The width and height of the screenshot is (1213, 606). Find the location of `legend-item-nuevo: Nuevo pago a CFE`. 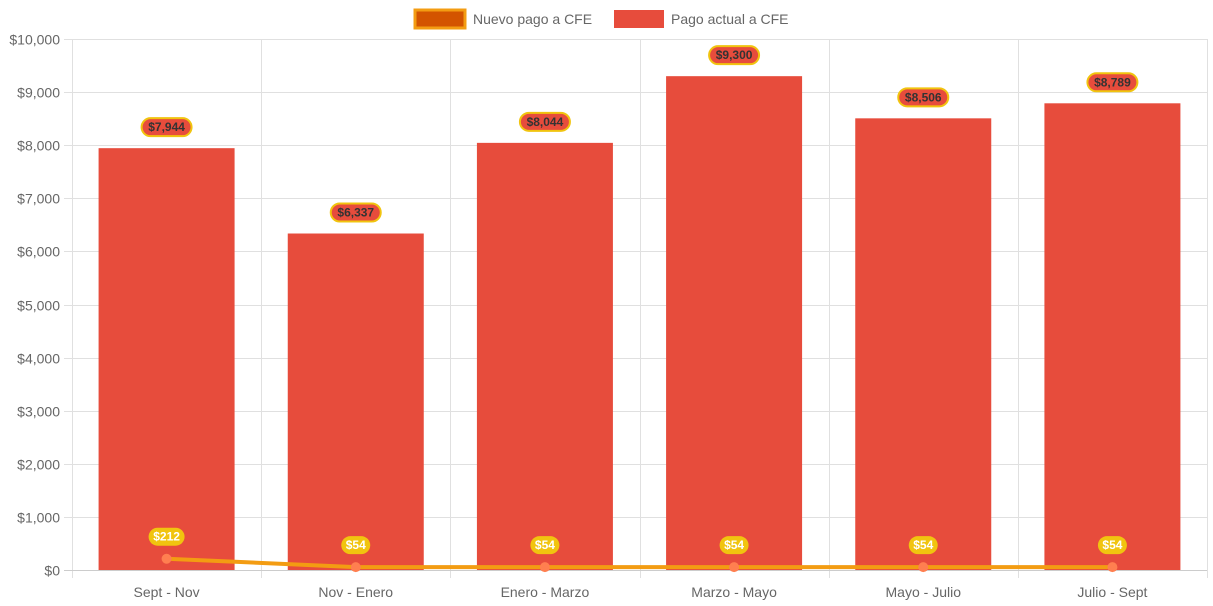

legend-item-nuevo: Nuevo pago a CFE is located at coordinates (502, 19).